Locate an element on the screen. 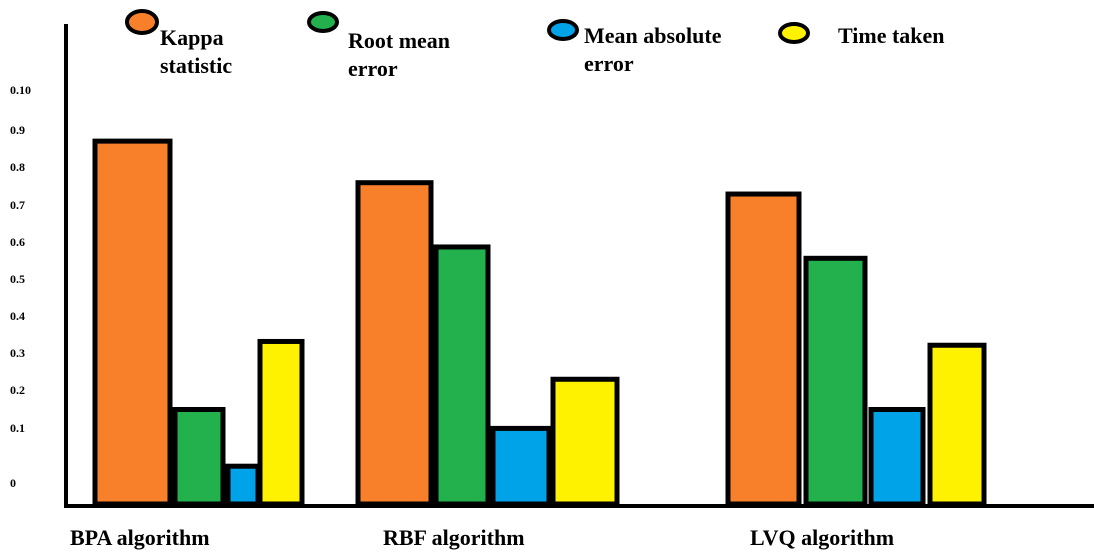  legend-label: Mean absolute is located at coordinates (653, 35).